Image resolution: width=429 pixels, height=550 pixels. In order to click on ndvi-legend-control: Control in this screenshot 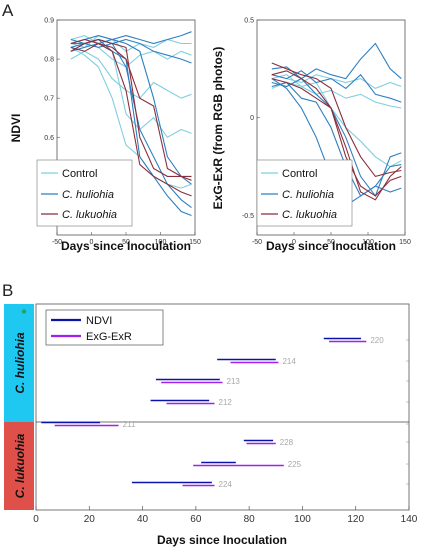, I will do `click(79, 174)`.